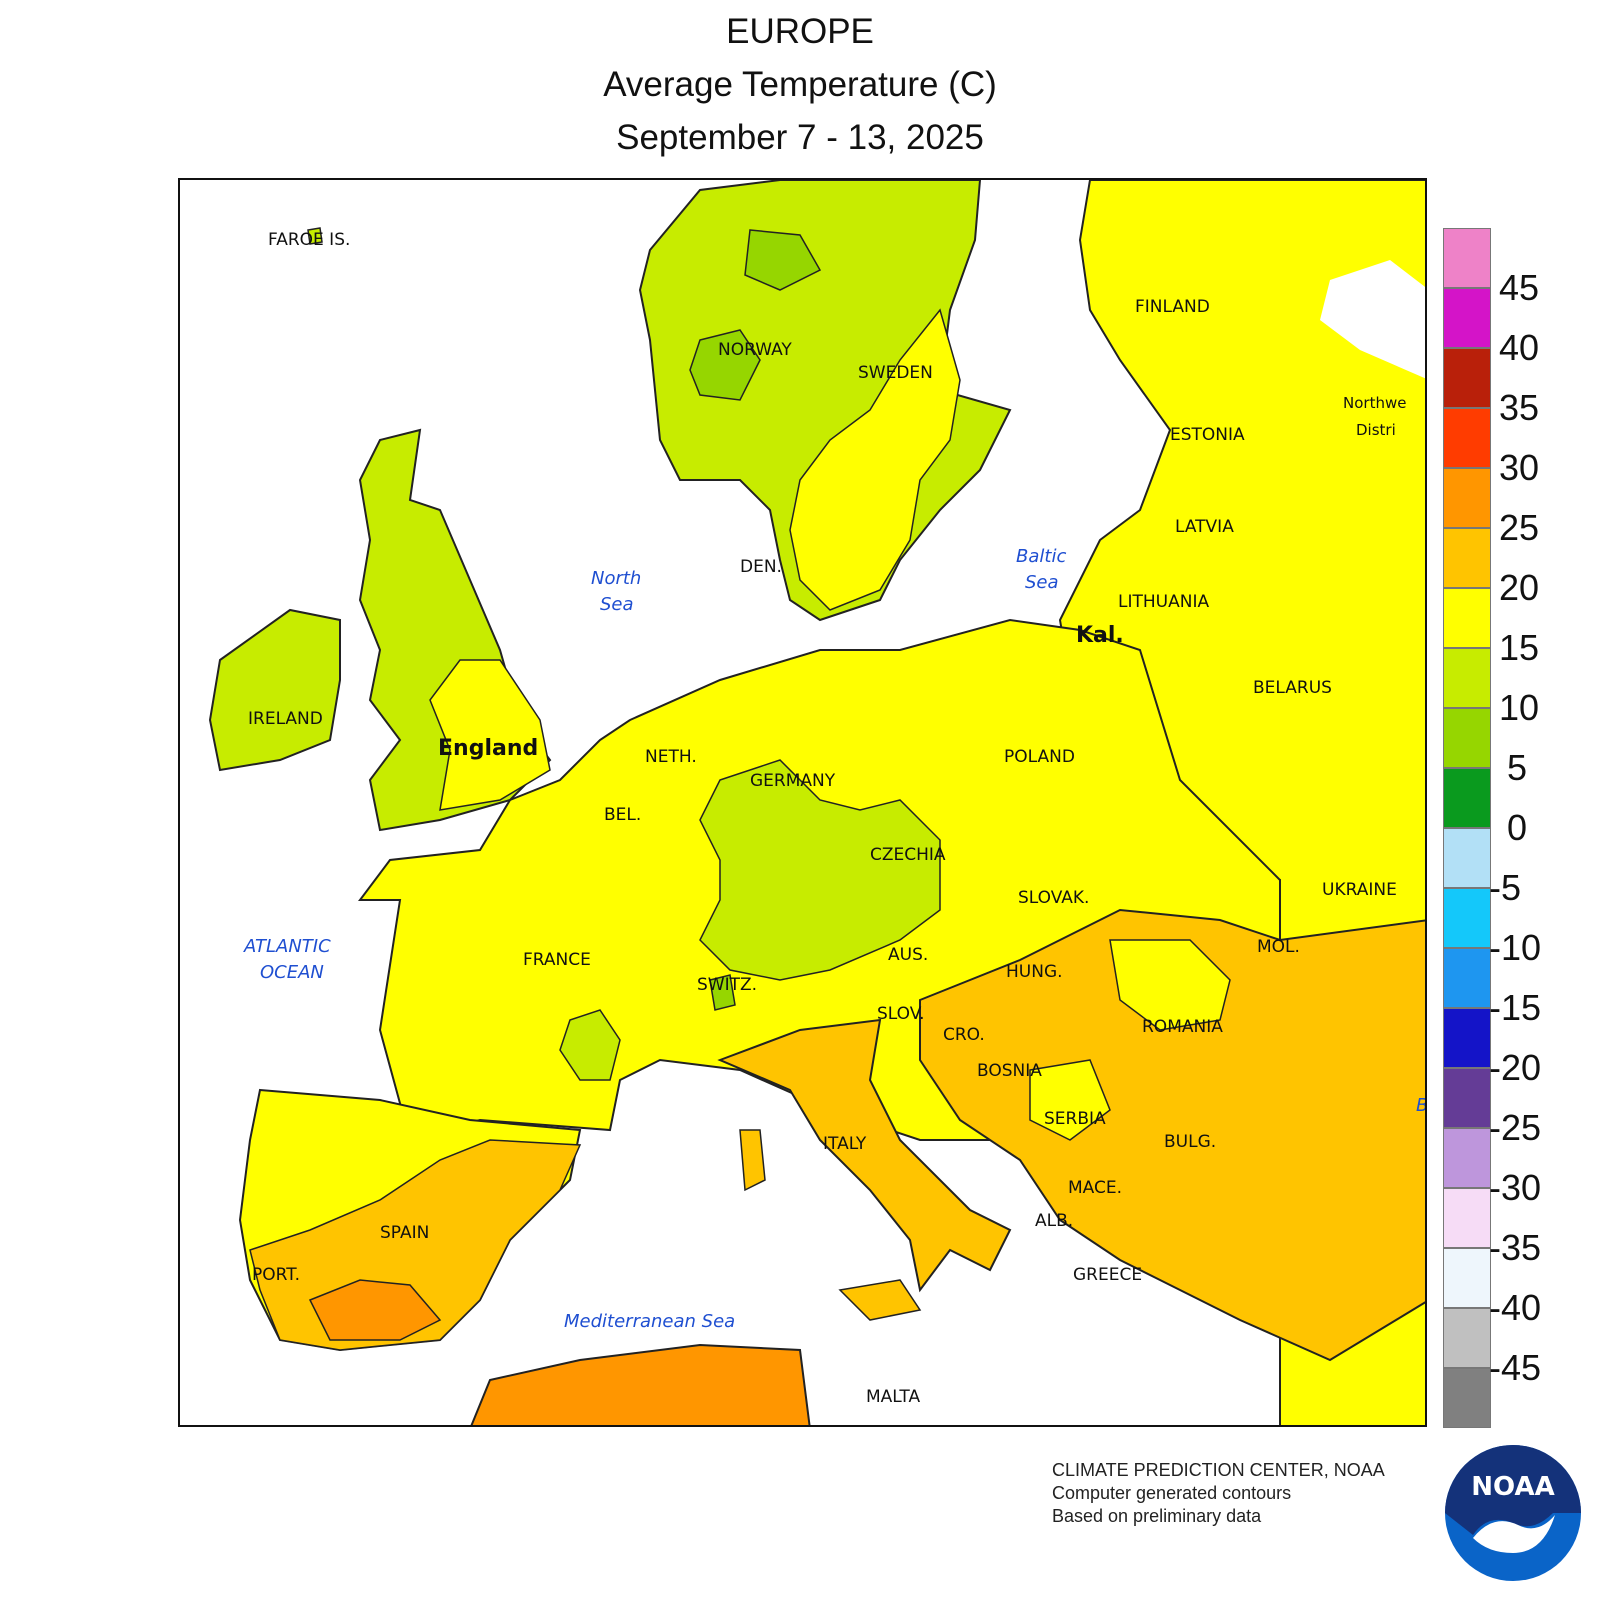  Describe the element at coordinates (1519, 707) in the screenshot. I see `legend-label: 10` at that location.